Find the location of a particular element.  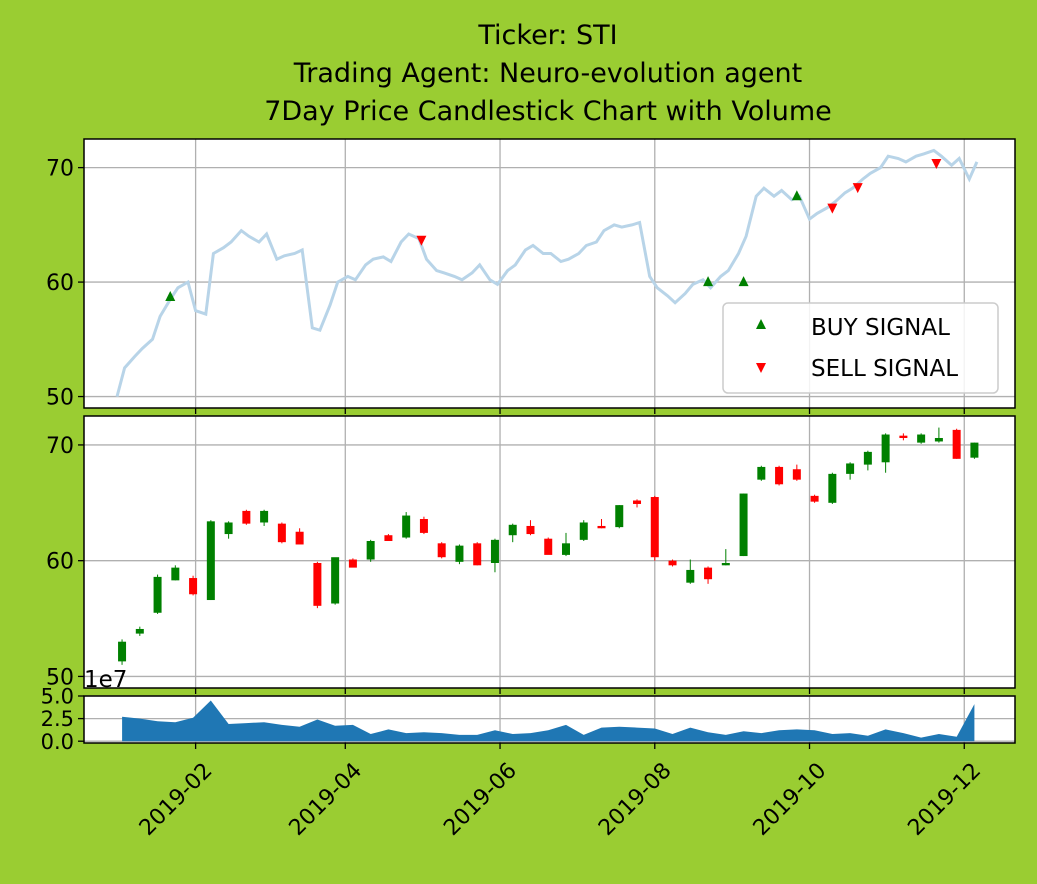

volume-ytick-label: 2.5 is located at coordinates (57, 719).